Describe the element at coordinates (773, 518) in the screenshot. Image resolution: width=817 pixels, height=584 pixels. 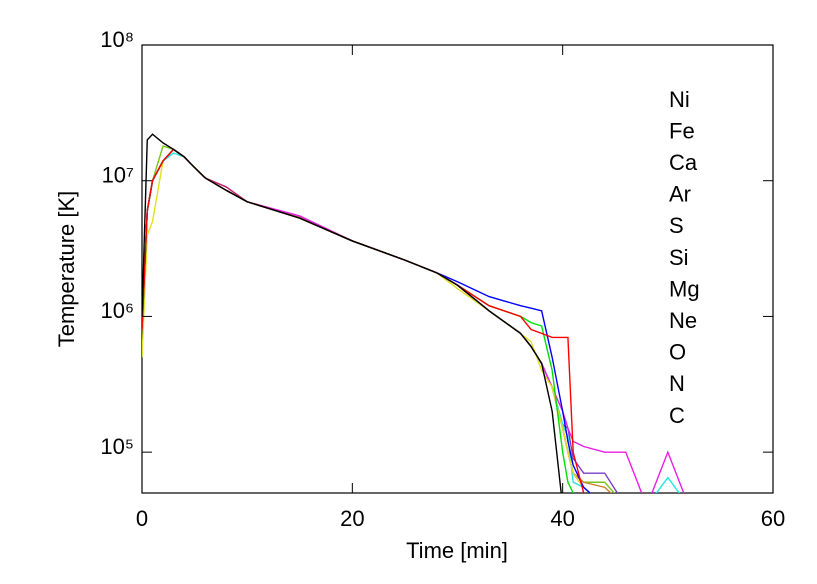
I see `x-tick-label: 60` at that location.